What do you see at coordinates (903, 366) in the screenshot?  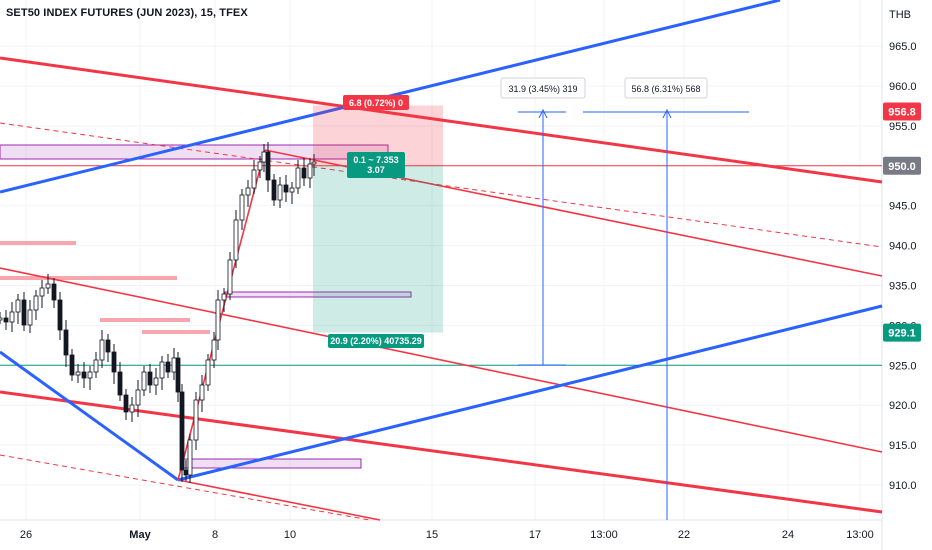 I see `y-tick-label: 925.0` at bounding box center [903, 366].